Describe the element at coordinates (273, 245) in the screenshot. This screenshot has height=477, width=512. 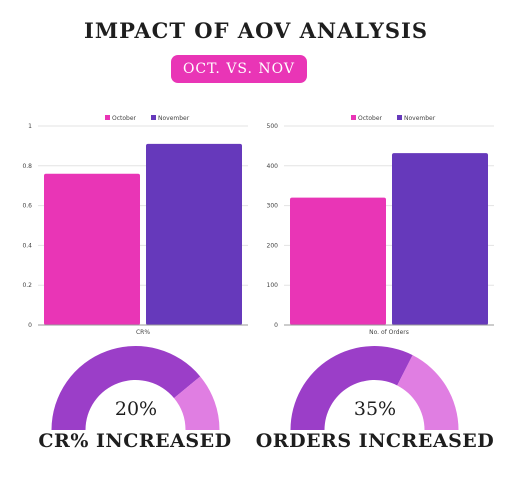
I see `y-tick-label: 200` at that location.